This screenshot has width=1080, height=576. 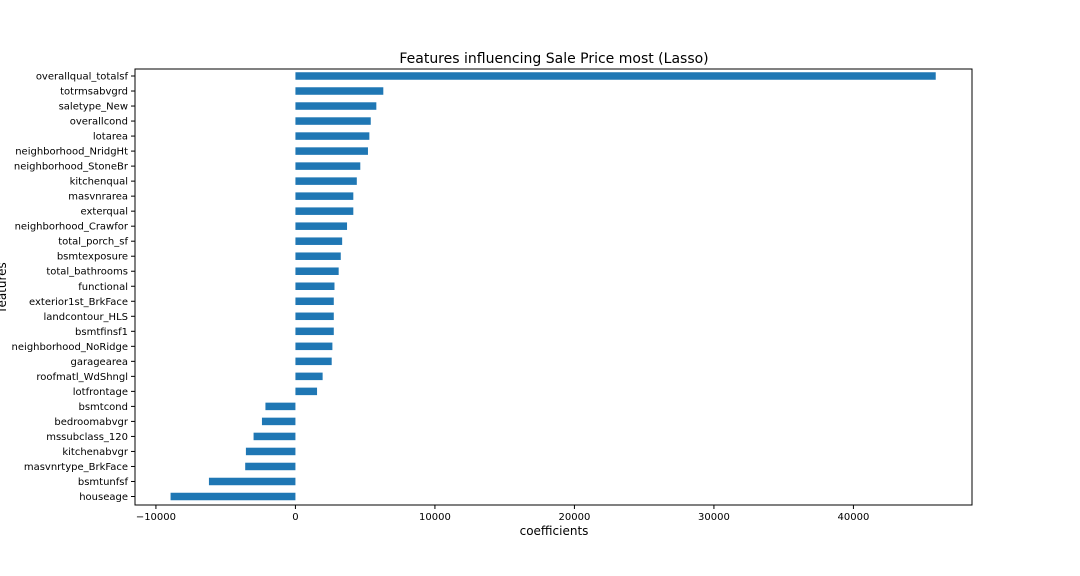 I want to click on x-axis-ticks: −10000 0 10000 20000 30000 40000, so click(x=503, y=514).